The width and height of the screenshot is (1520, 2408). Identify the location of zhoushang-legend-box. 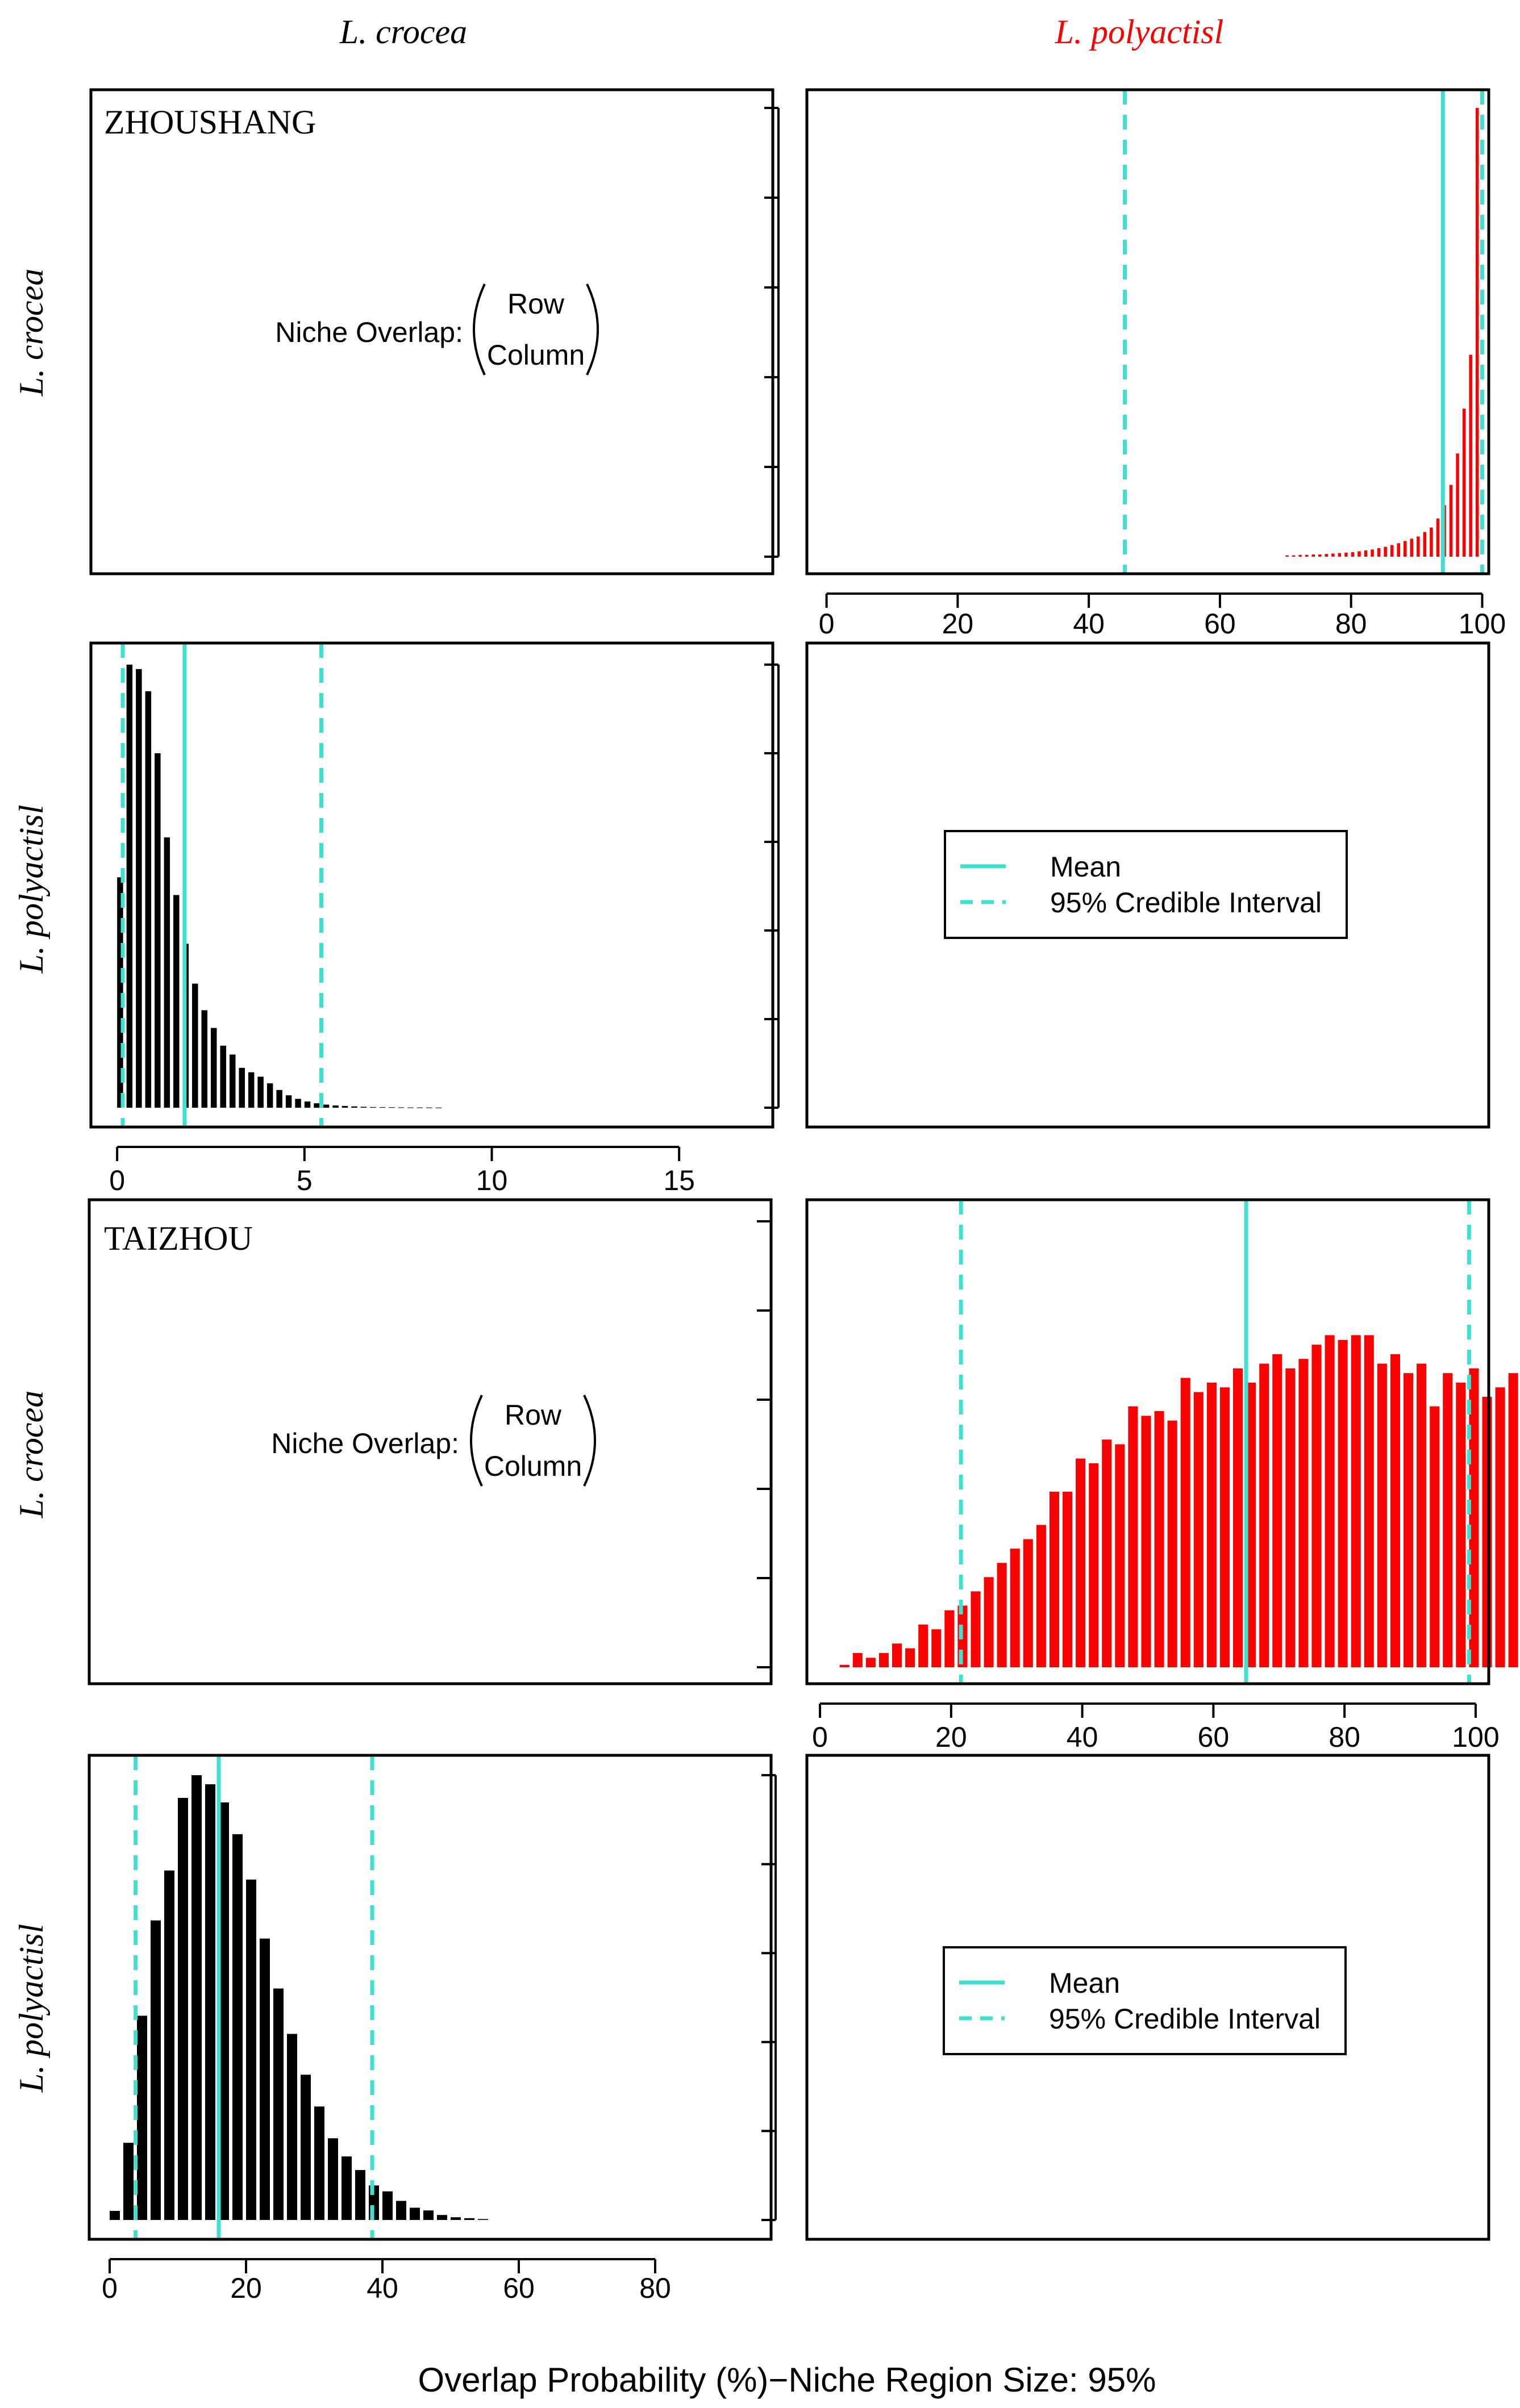
(1146, 885).